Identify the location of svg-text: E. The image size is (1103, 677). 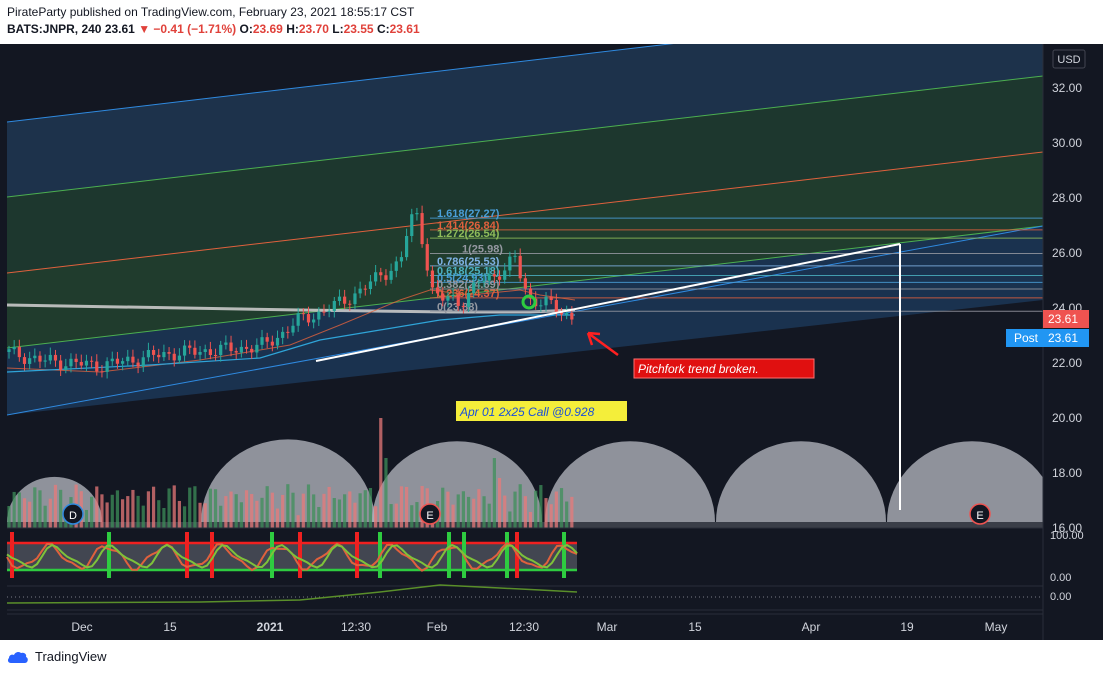
(979, 516).